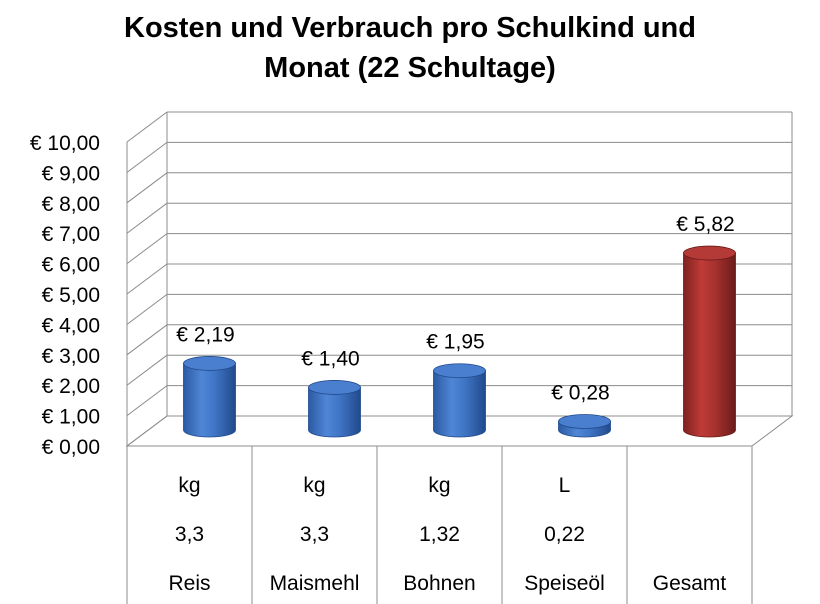  What do you see at coordinates (71, 417) in the screenshot?
I see `y-tick-label: € 1,00` at bounding box center [71, 417].